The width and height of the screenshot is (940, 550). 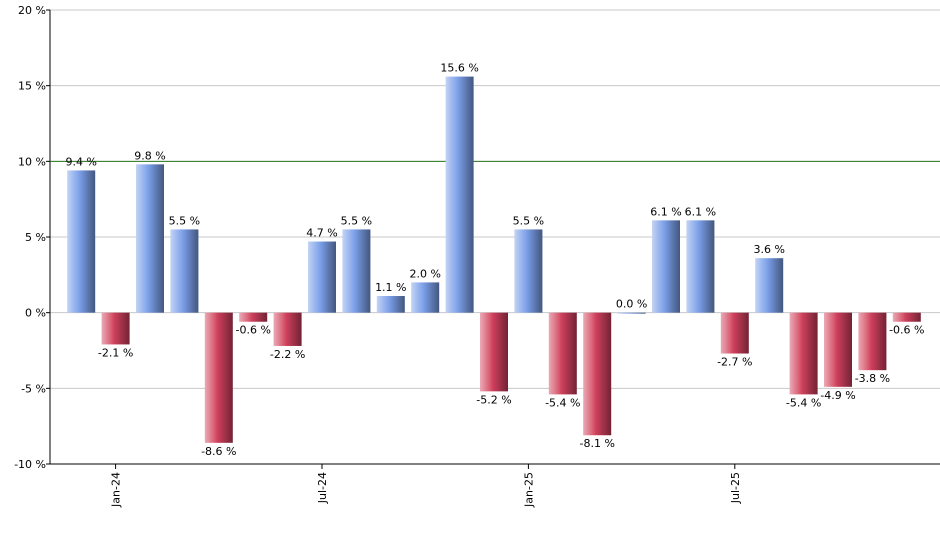 I want to click on x-tick-label: Jan-24, so click(x=116, y=490).